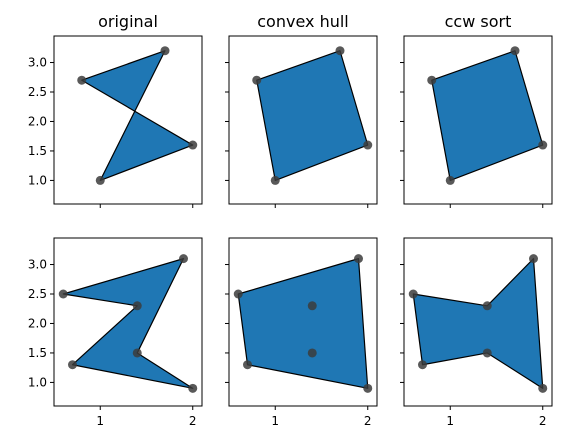  What do you see at coordinates (37, 294) in the screenshot?
I see `y-tick-label-4-4: 2.5` at bounding box center [37, 294].